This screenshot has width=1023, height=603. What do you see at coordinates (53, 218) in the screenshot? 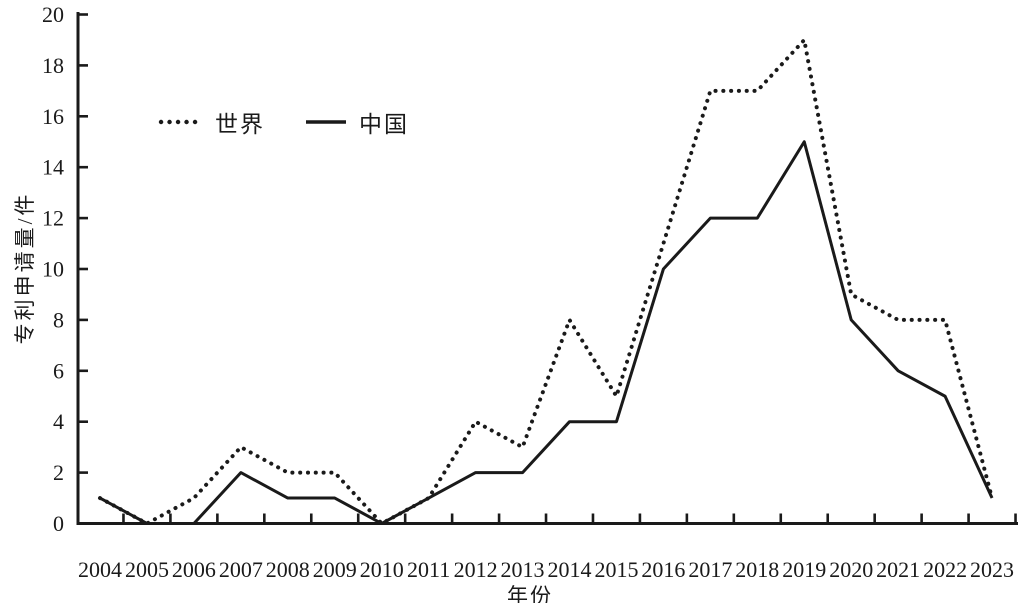
I see `y-tick-label: 12` at bounding box center [53, 218].